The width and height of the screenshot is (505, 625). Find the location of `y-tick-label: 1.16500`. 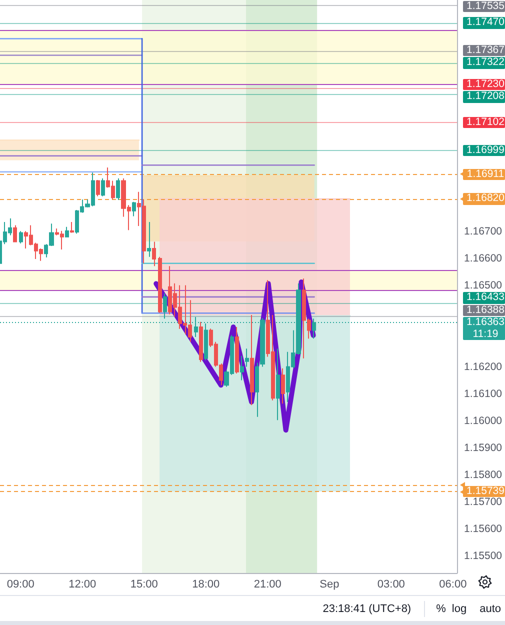

y-tick-label: 1.16500 is located at coordinates (483, 286).